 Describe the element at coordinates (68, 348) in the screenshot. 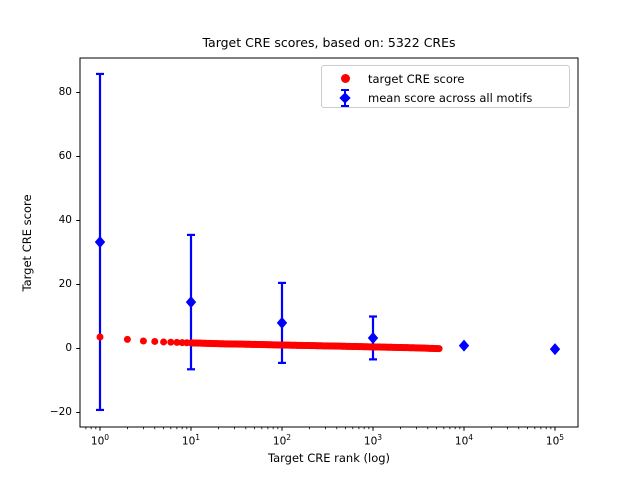

I see `y-tick-label: 0` at that location.